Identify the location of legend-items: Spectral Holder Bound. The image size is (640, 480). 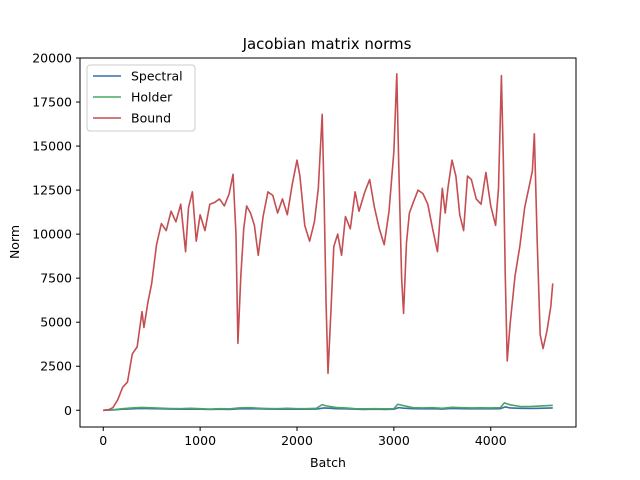
(138, 97).